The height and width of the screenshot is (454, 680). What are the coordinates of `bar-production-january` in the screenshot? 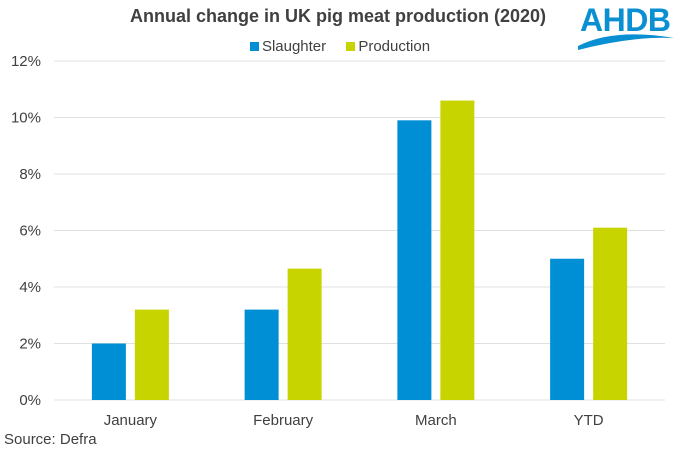 It's located at (151, 354).